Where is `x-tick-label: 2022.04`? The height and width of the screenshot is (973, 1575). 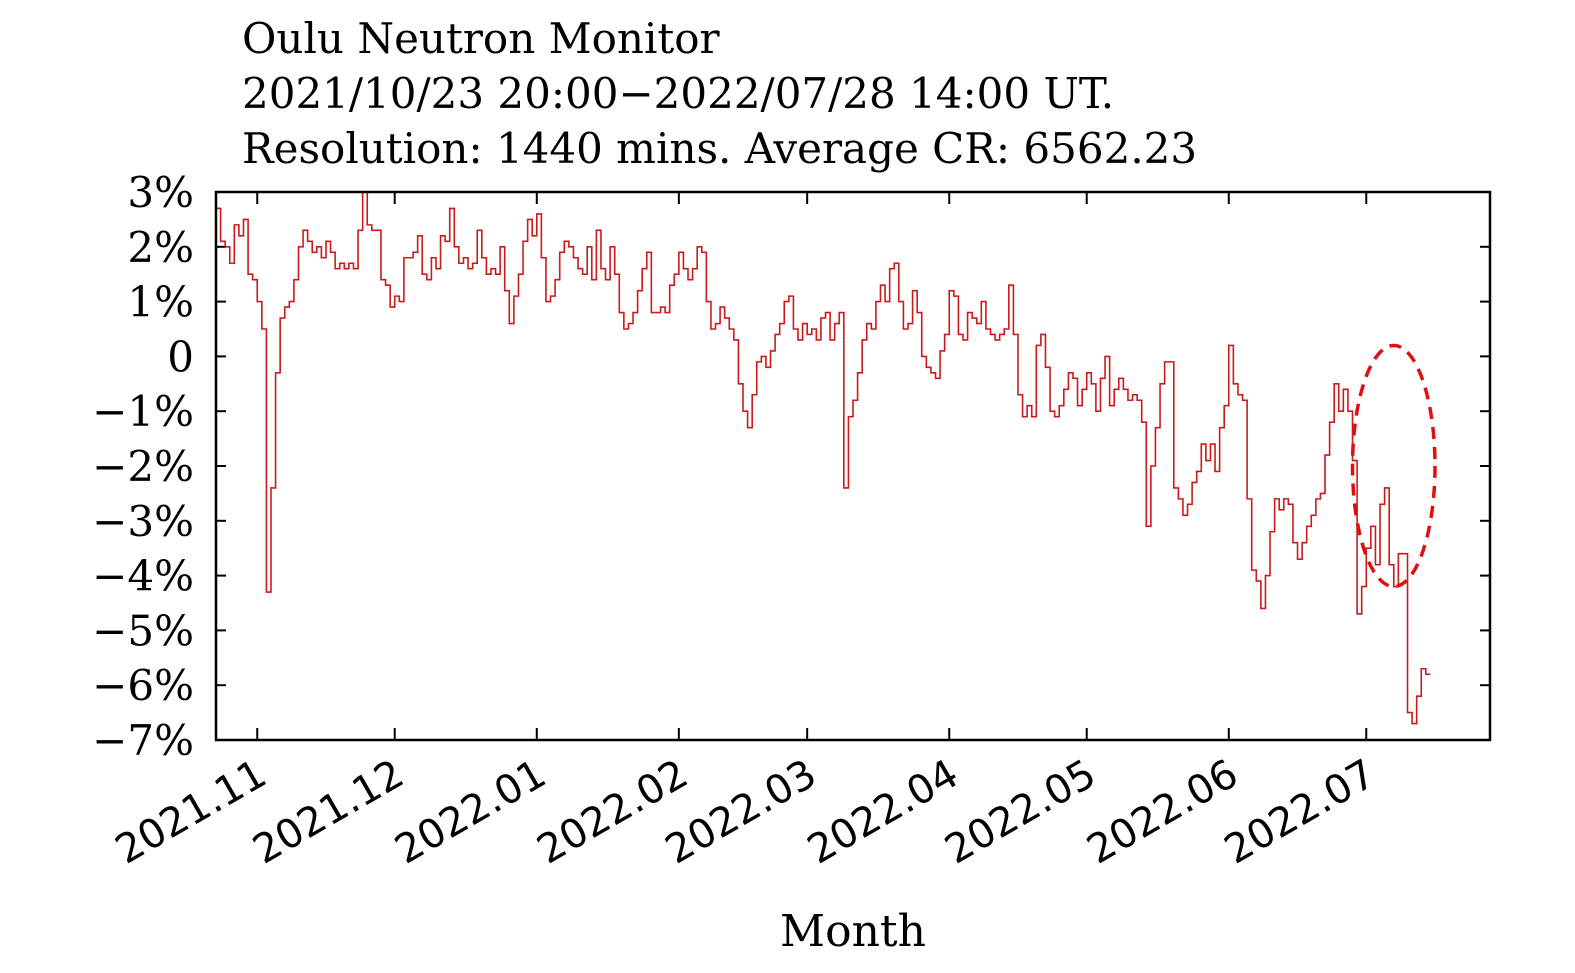
x-tick-label: 2022.04 is located at coordinates (883, 812).